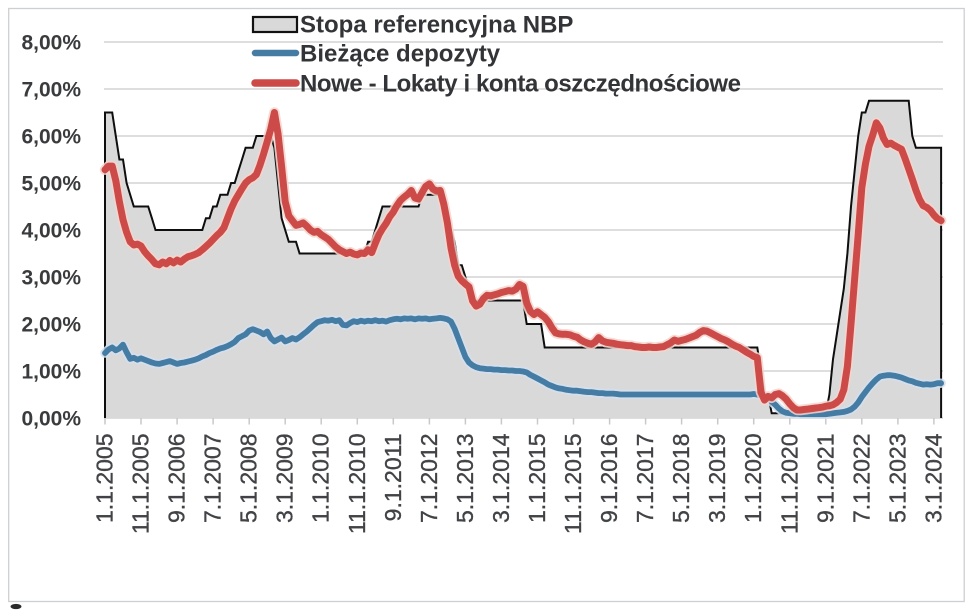 The image size is (974, 610). I want to click on svg-text:Nowe - Lokaty i konta oszczędn: Nowe - Lokaty i konta oszczędnościowe, so click(520, 84).